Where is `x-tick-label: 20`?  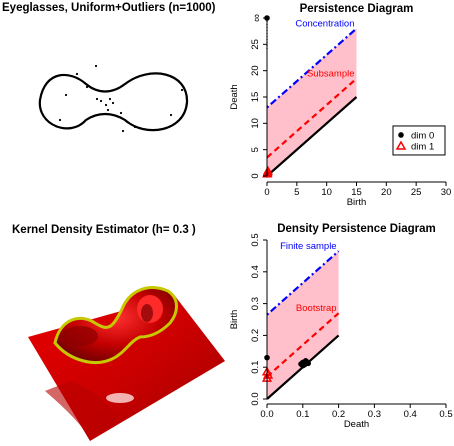
x-tick-label: 20 is located at coordinates (386, 192).